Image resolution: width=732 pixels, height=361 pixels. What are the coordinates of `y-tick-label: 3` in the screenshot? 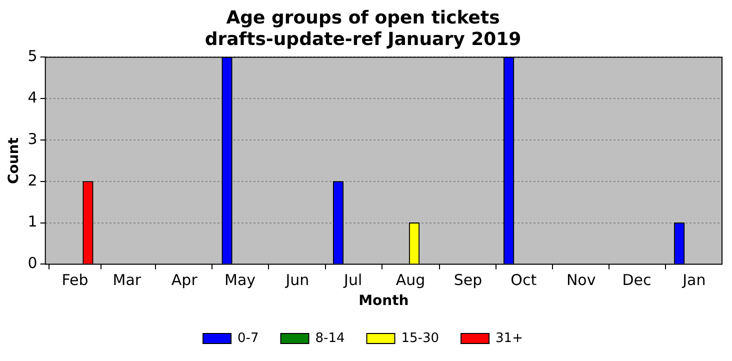 It's located at (33, 139).